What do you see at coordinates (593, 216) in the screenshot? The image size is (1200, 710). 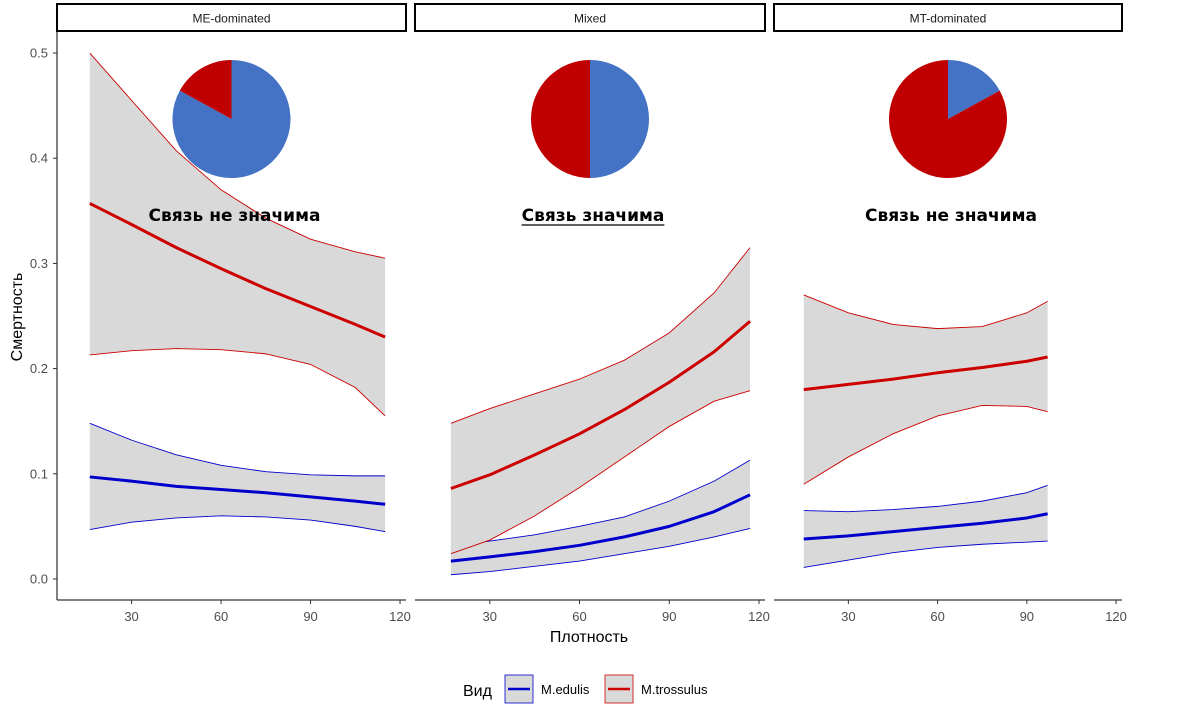 I see `significance-annotation: Связь значима` at bounding box center [593, 216].